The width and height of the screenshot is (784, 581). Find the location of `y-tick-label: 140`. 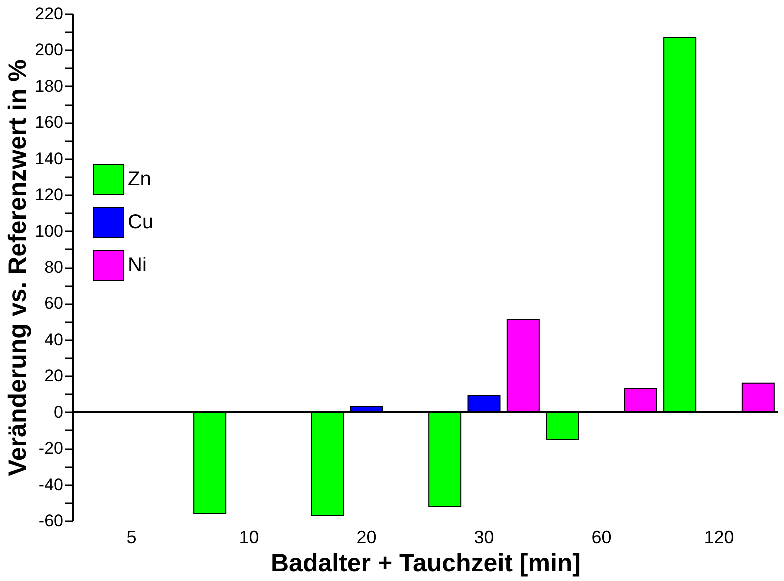

y-tick-label: 140 is located at coordinates (49, 158).